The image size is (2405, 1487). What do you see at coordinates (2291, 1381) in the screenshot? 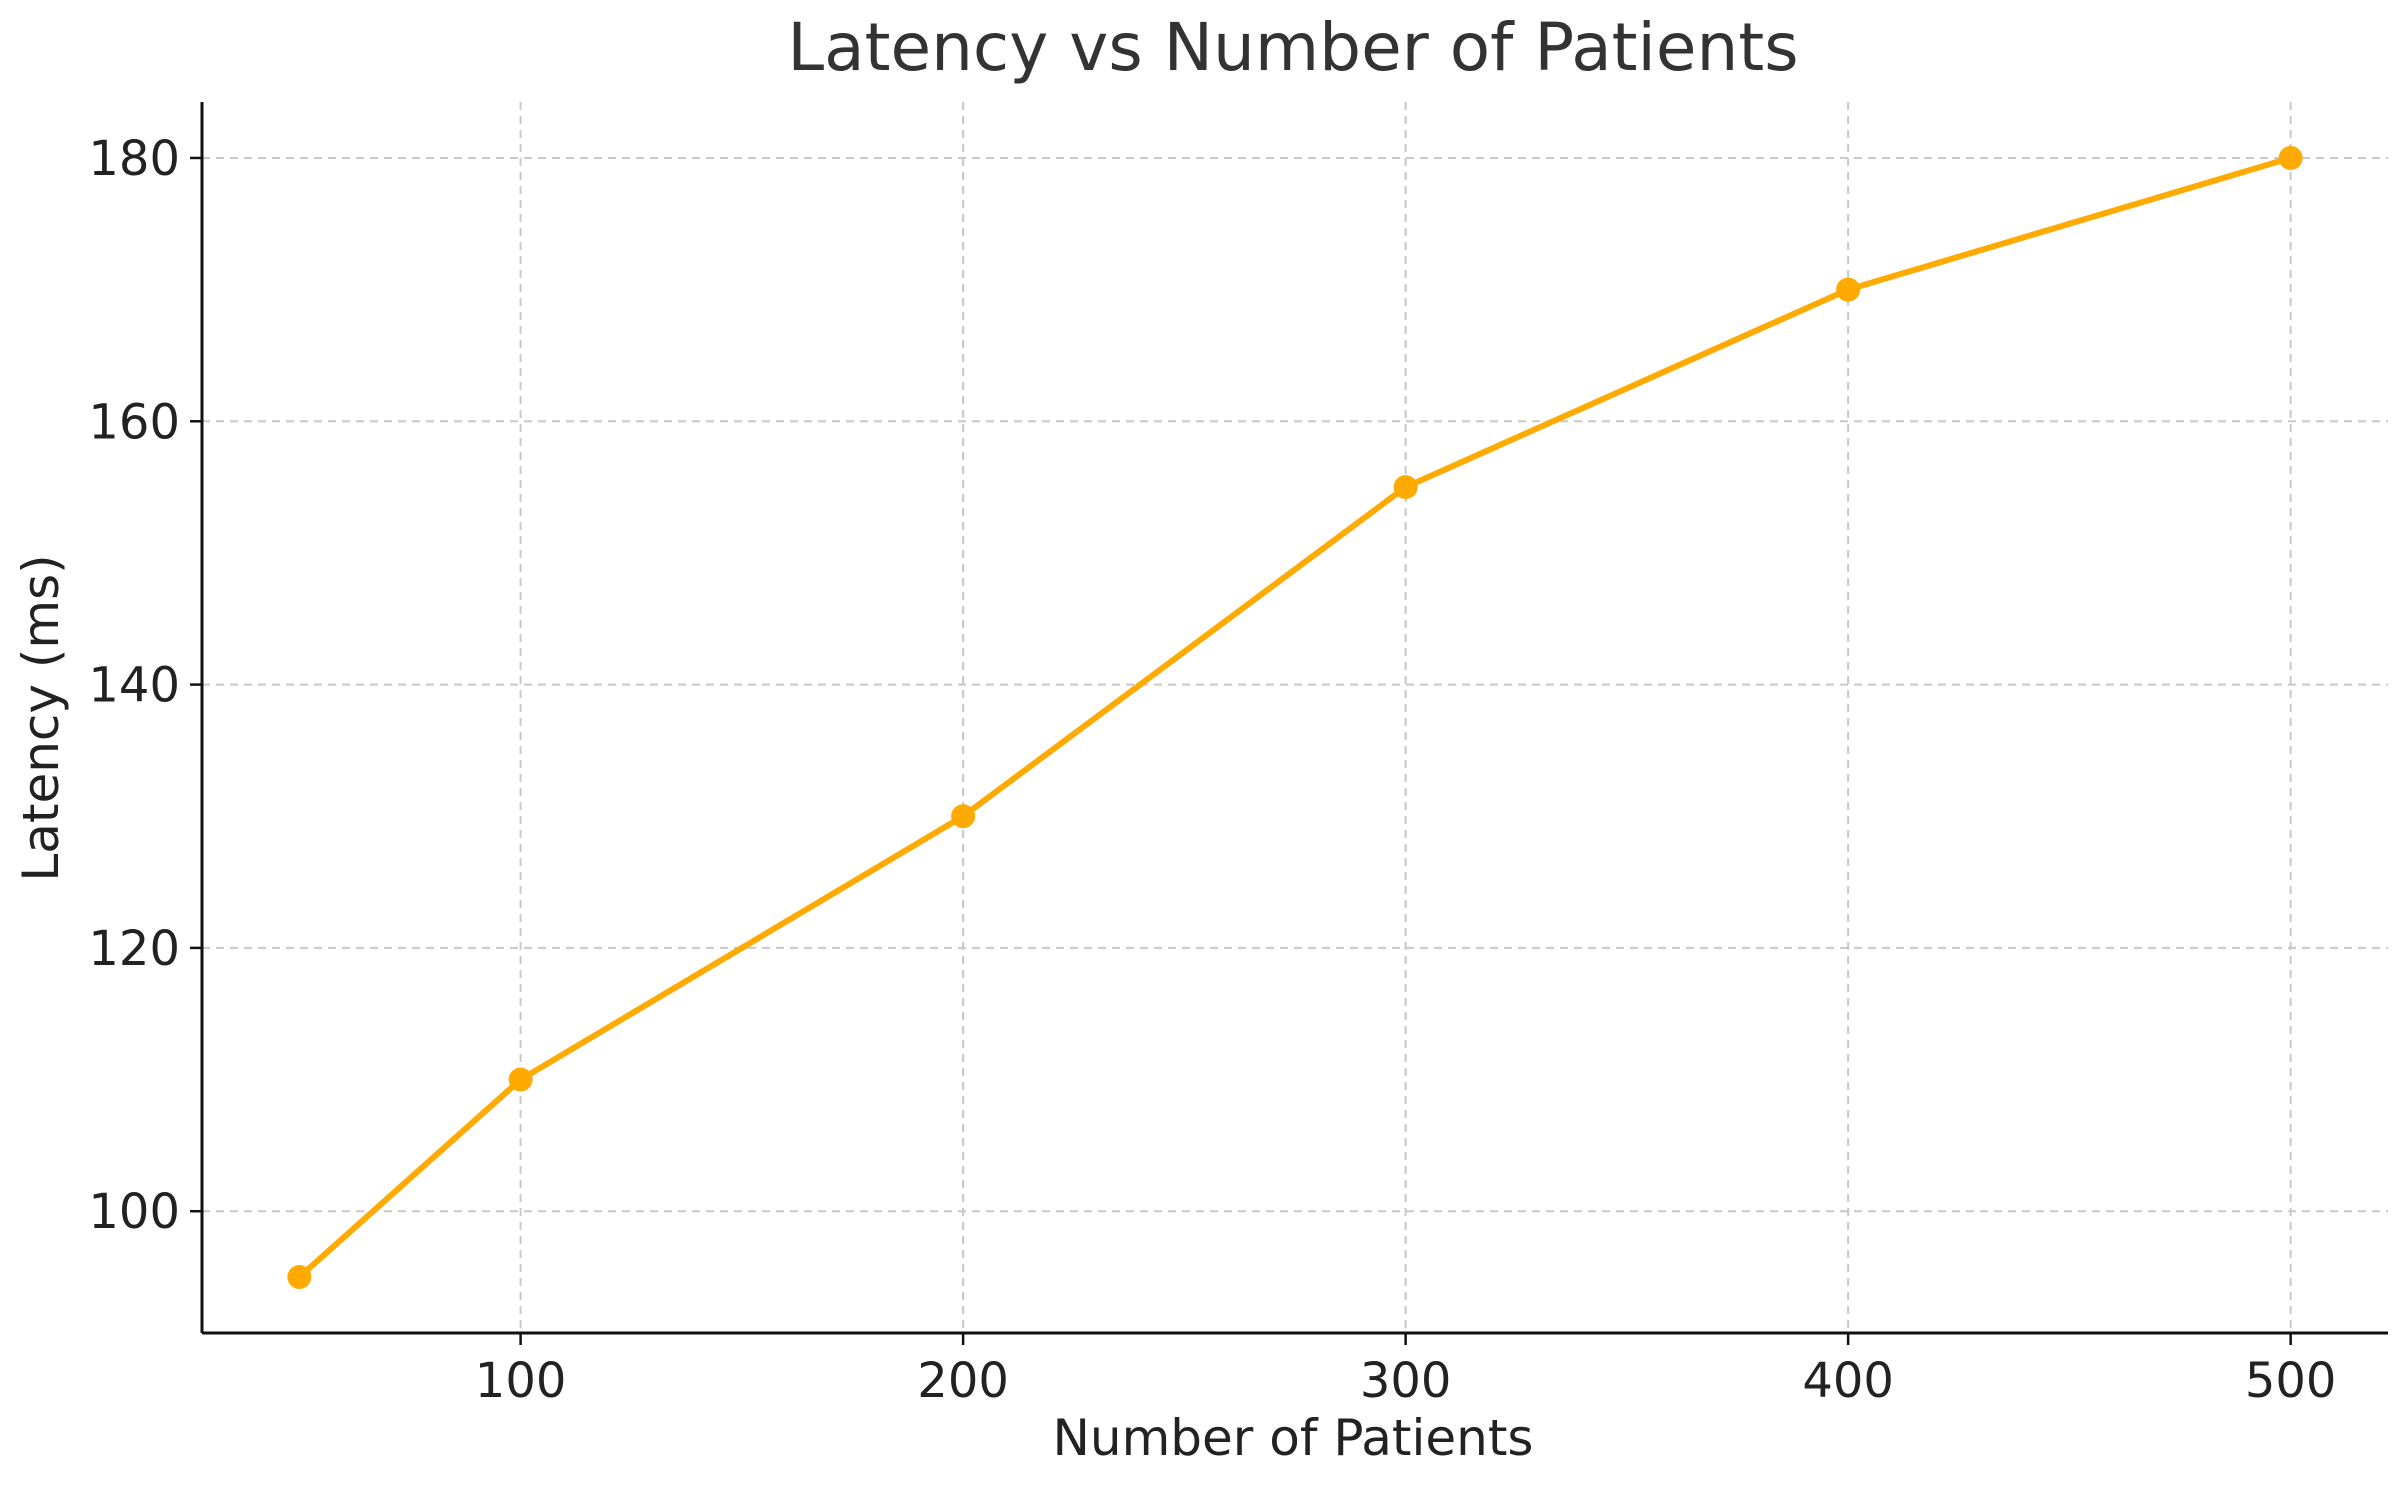
I see `x-tick-label: 500` at bounding box center [2291, 1381].